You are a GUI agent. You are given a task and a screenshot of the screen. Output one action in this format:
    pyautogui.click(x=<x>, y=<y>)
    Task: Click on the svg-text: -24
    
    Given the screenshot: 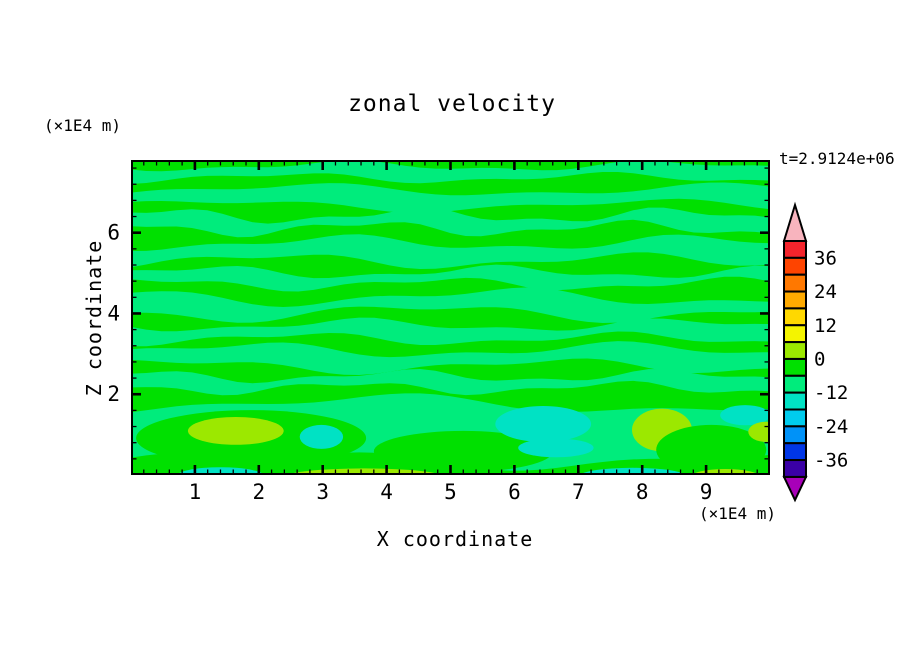 What is the action you would take?
    pyautogui.click(x=831, y=427)
    